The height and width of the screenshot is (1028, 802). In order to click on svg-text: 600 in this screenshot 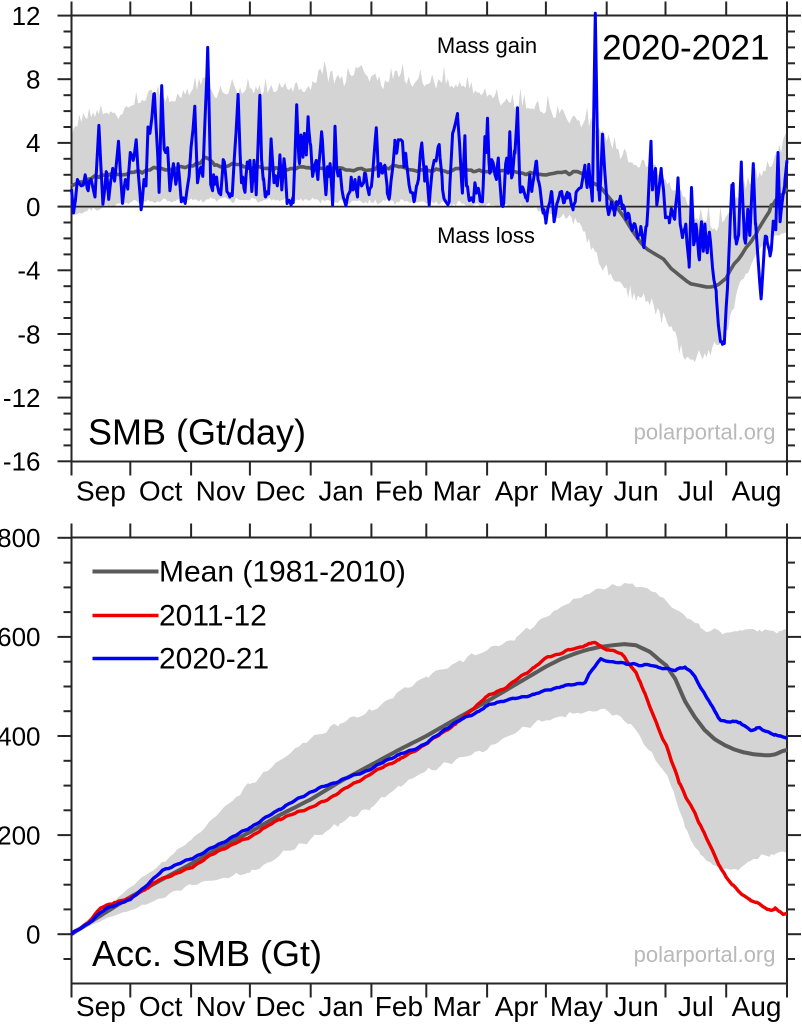, I will do `click(20, 637)`.